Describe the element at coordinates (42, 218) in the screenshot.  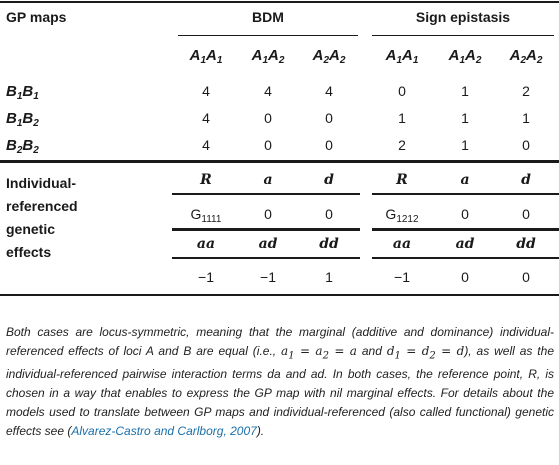
I see `effects-label: Individual- referenced genetic effects` at that location.